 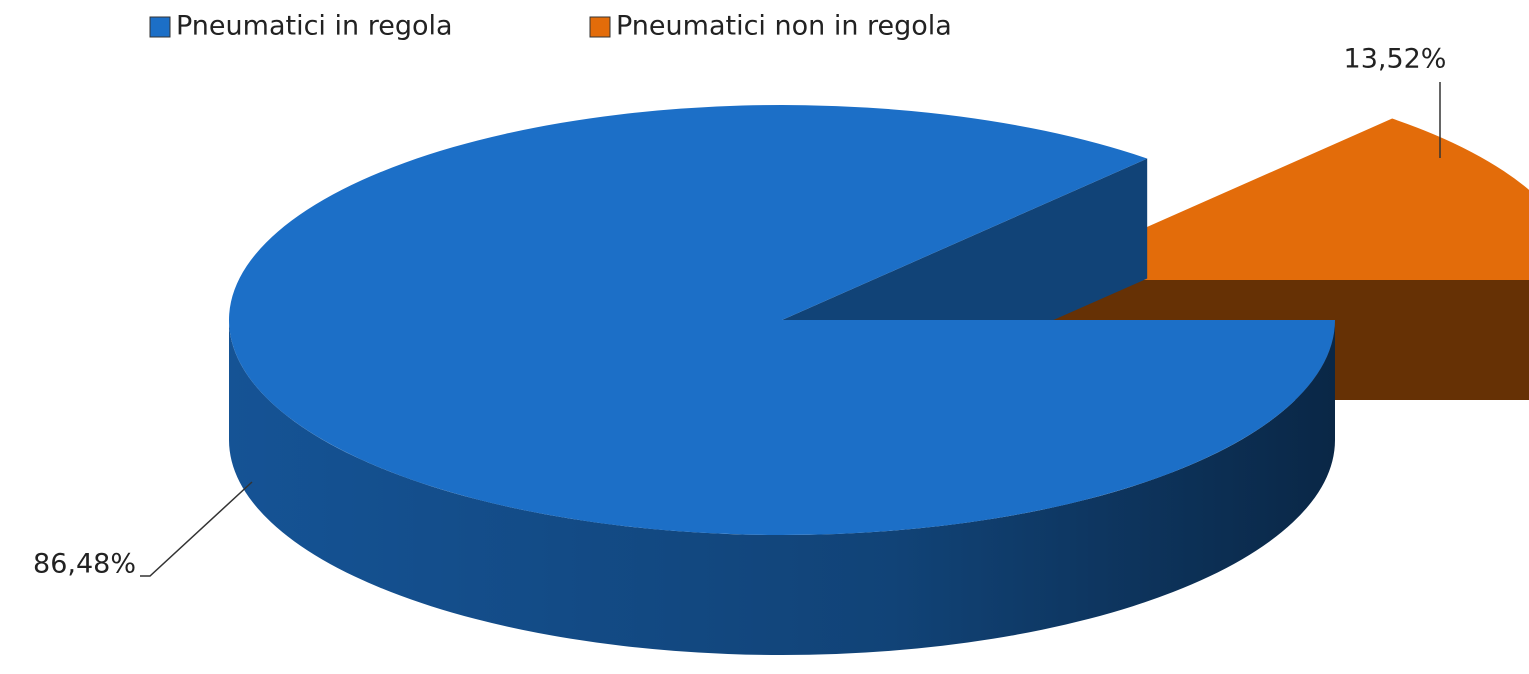 I want to click on leader-line, so click(x=196, y=529).